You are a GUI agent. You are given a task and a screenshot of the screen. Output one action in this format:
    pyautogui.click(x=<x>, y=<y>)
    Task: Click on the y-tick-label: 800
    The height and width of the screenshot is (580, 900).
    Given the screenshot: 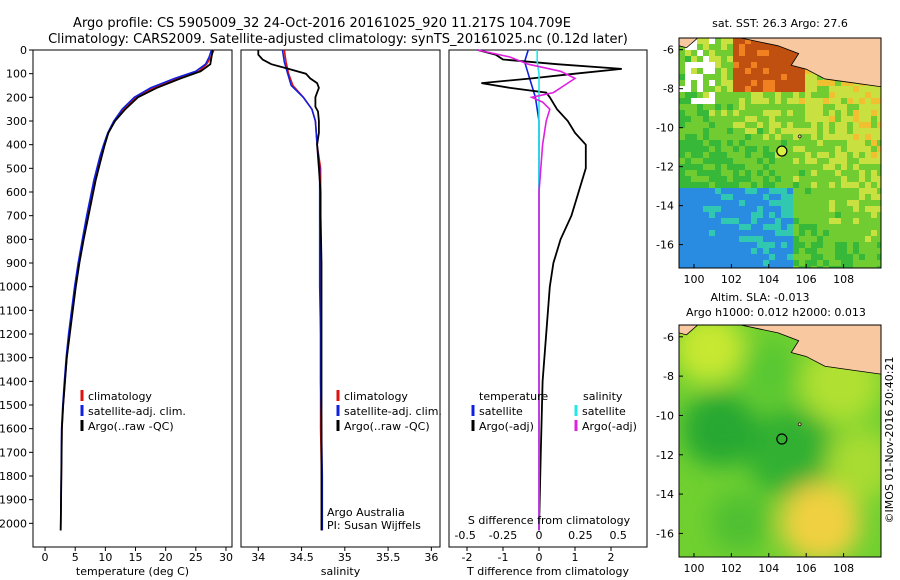 What is the action you would take?
    pyautogui.click(x=16, y=239)
    